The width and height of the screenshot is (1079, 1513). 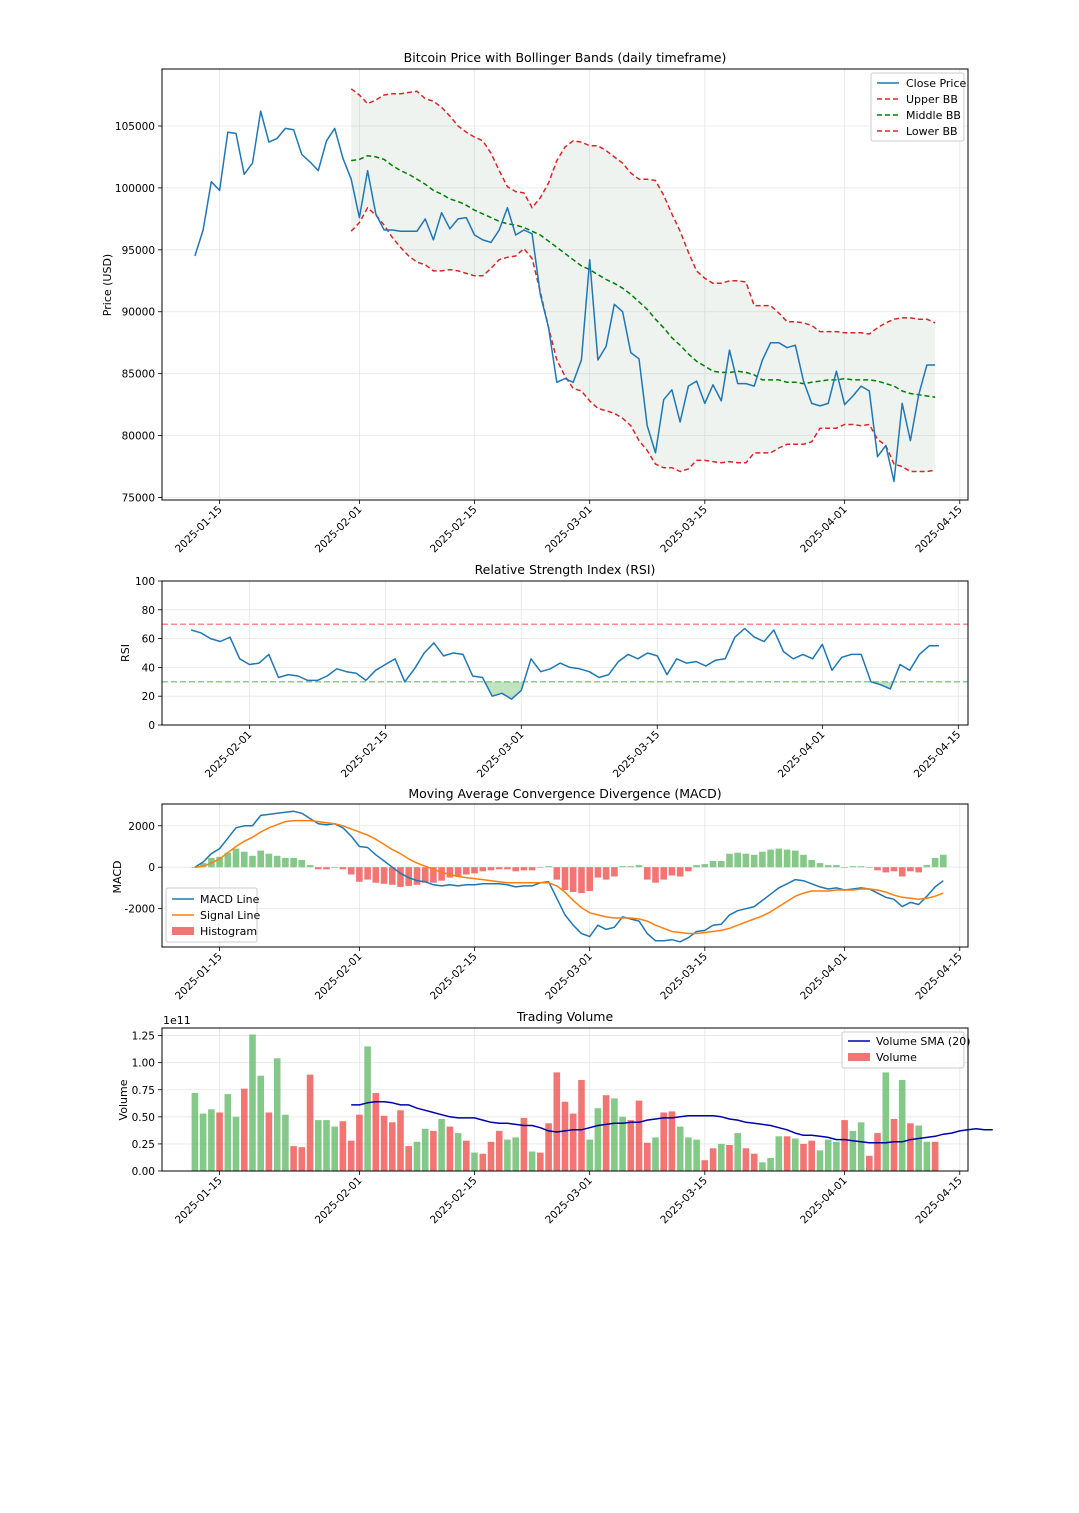 I want to click on price-y-tick-label: 95000, so click(x=138, y=251).